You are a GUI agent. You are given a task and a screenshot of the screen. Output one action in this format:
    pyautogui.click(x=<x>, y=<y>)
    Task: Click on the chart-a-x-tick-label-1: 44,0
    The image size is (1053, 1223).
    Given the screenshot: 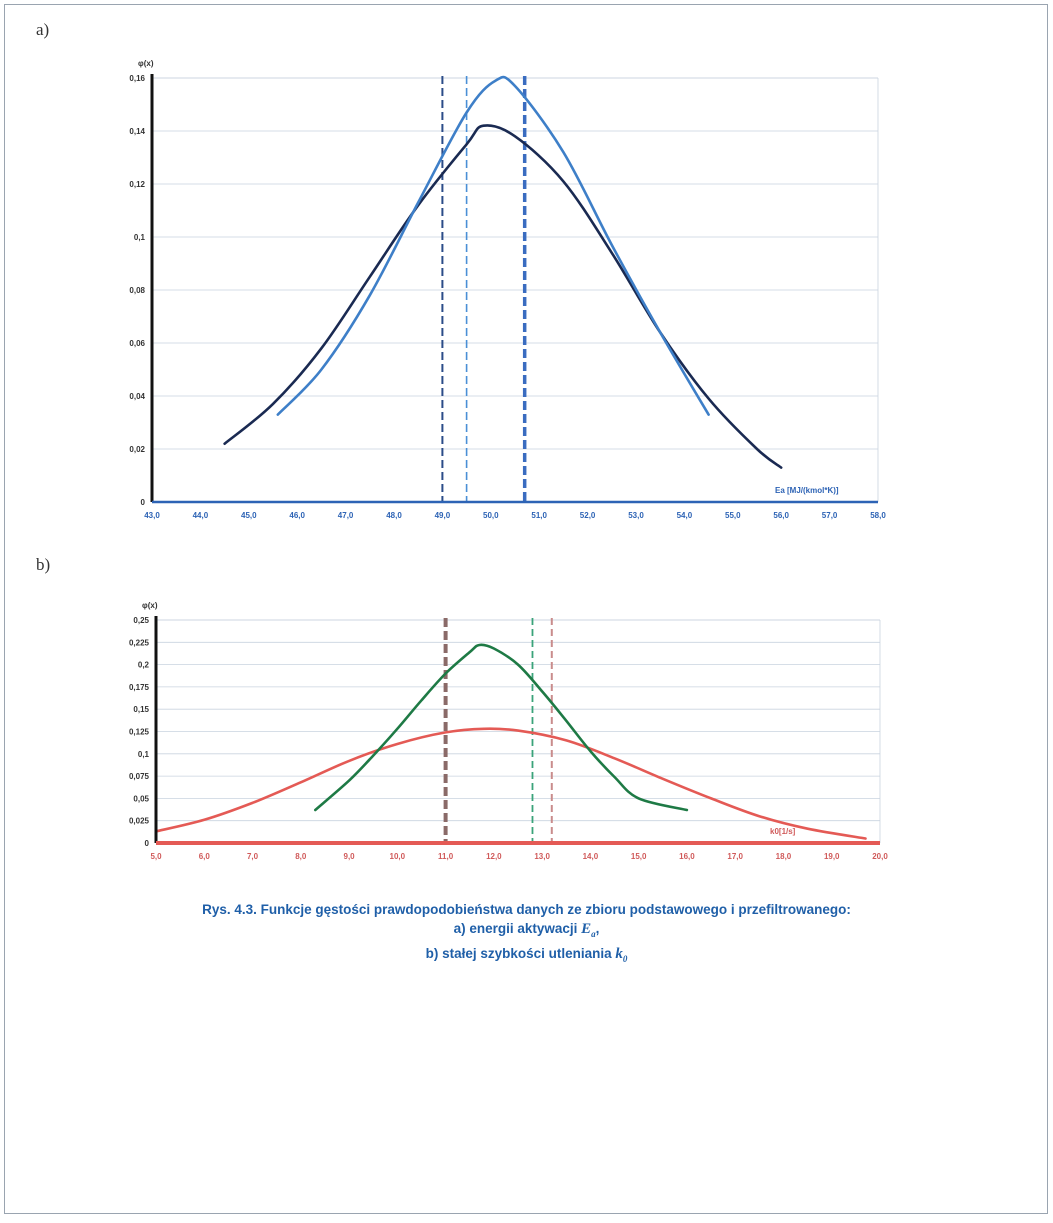 What is the action you would take?
    pyautogui.click(x=201, y=515)
    